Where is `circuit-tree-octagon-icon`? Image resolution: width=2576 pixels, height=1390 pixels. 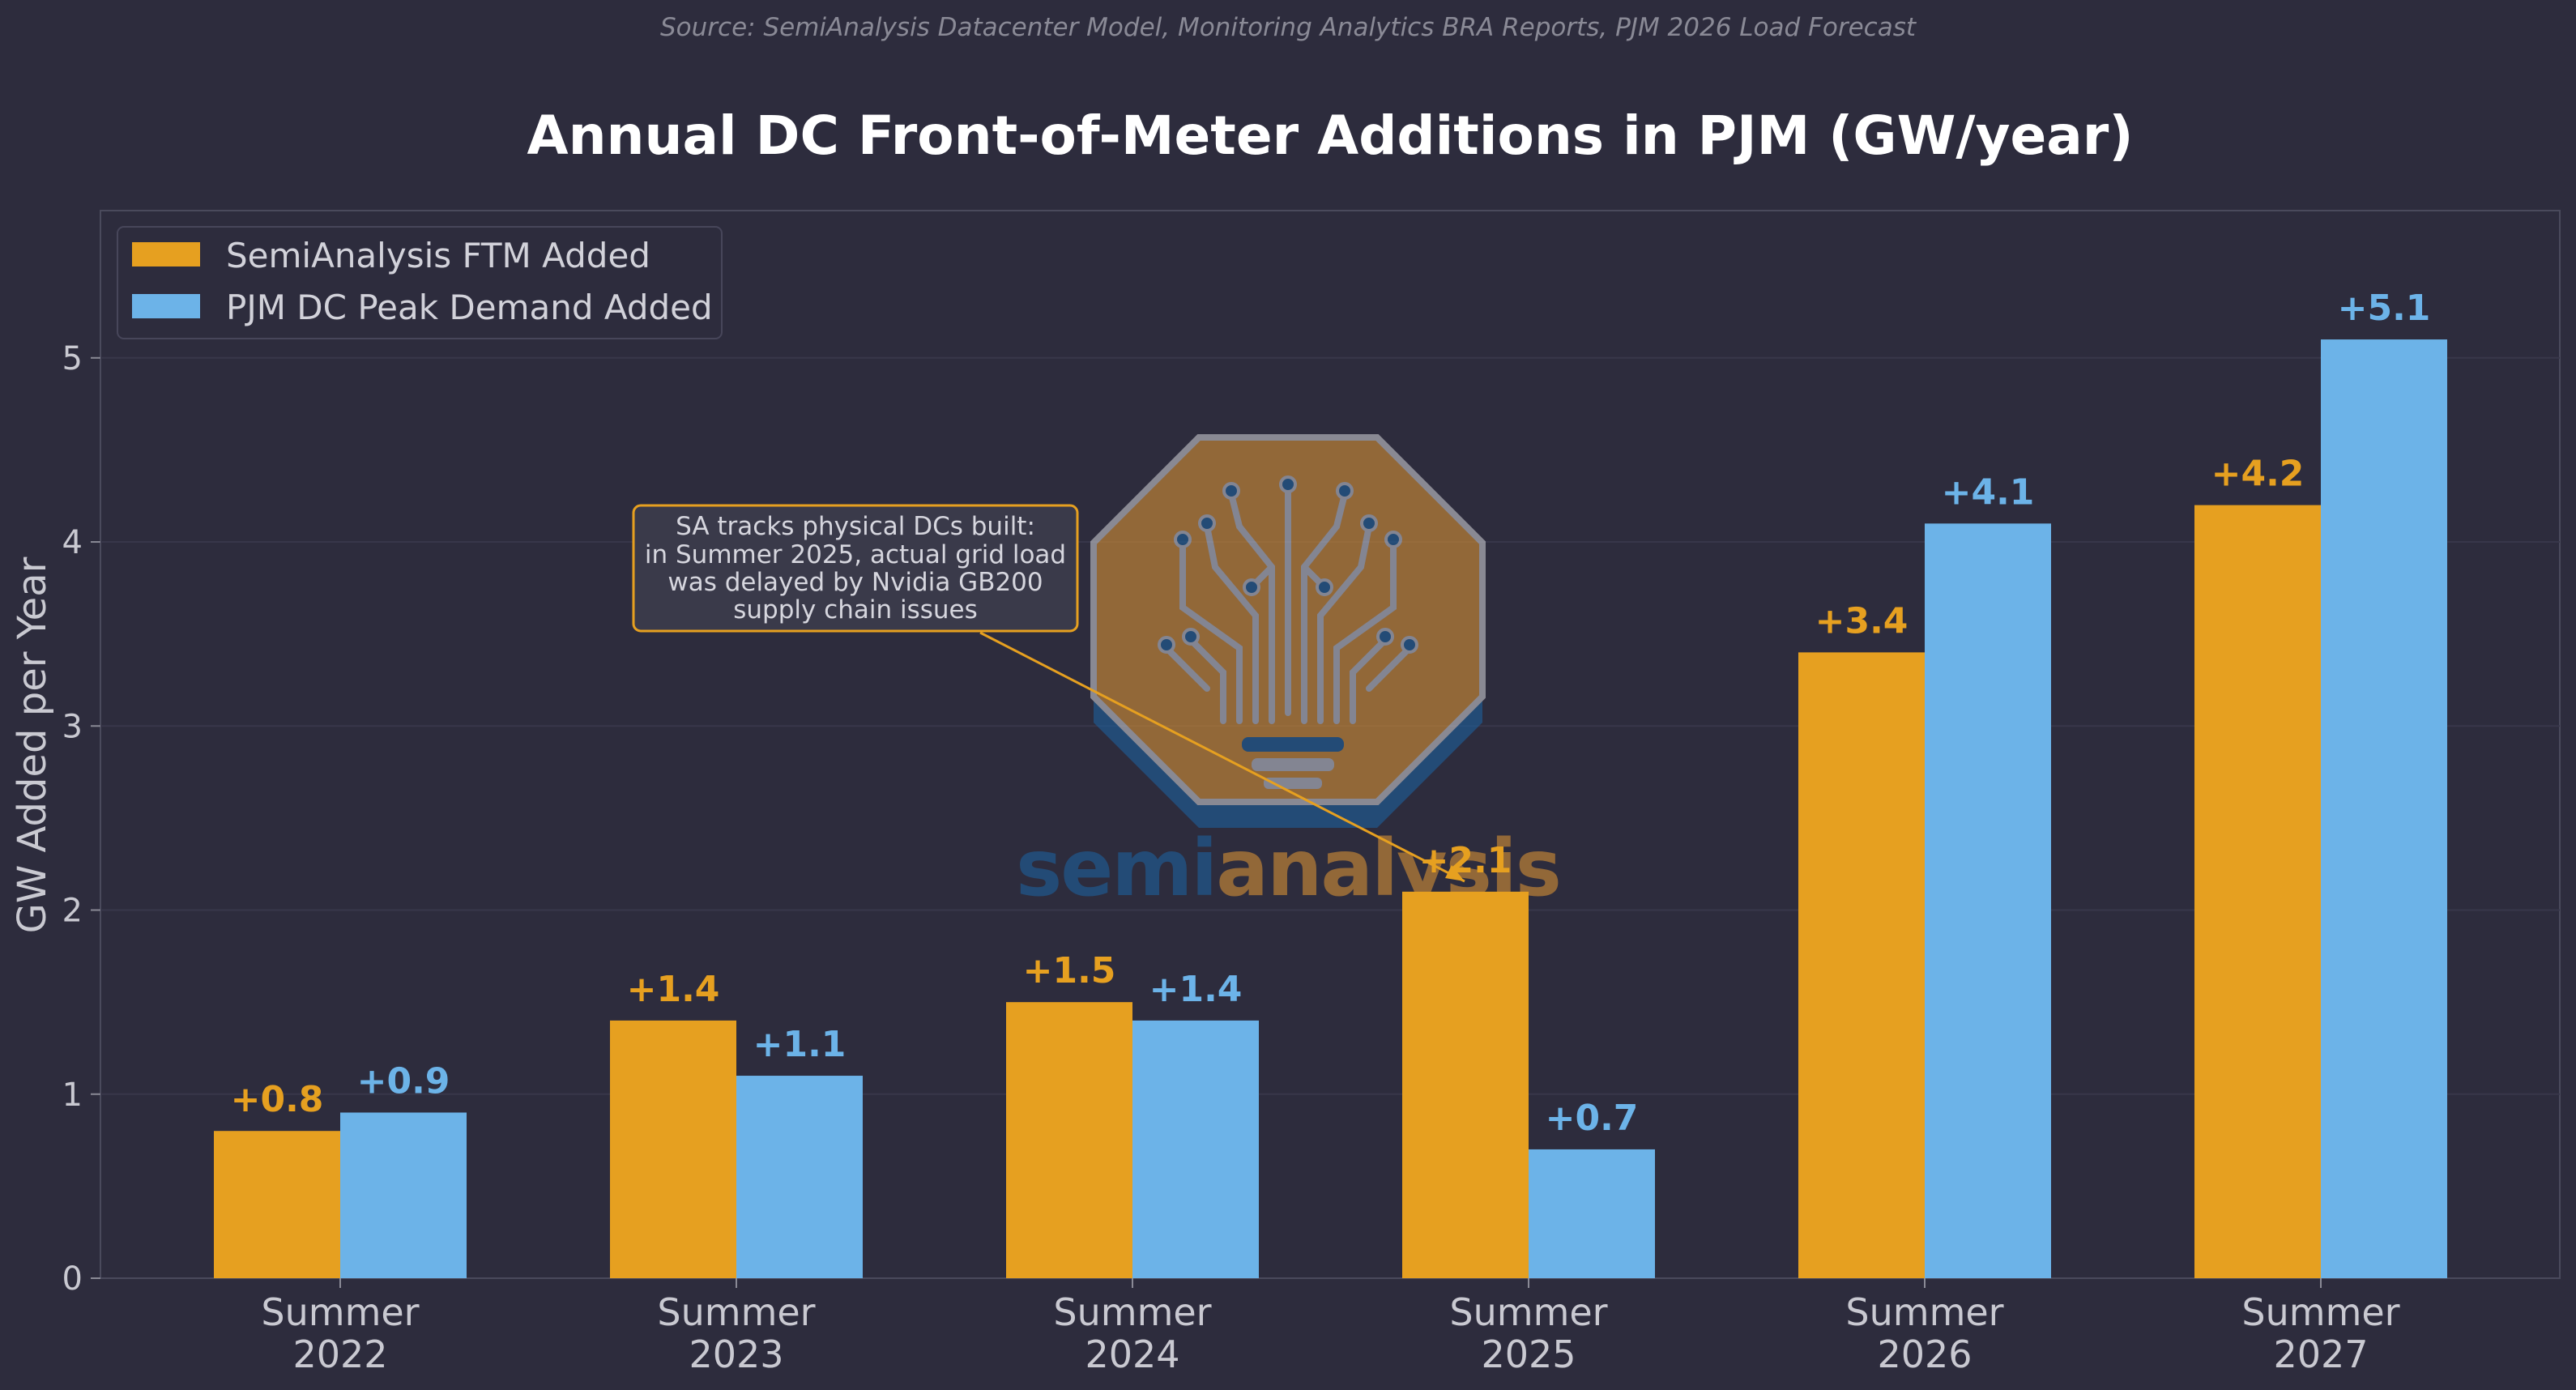 circuit-tree-octagon-icon is located at coordinates (1288, 631).